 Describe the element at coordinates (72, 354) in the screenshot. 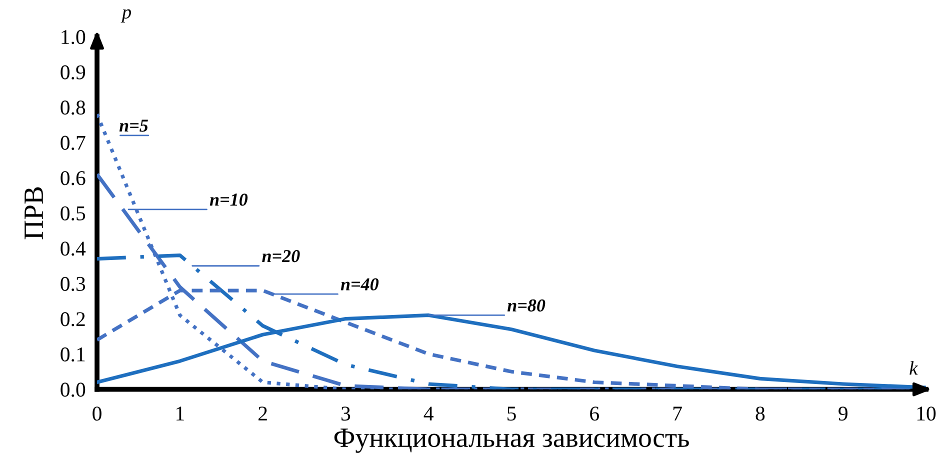

I see `y-tick-label: 0.1` at that location.